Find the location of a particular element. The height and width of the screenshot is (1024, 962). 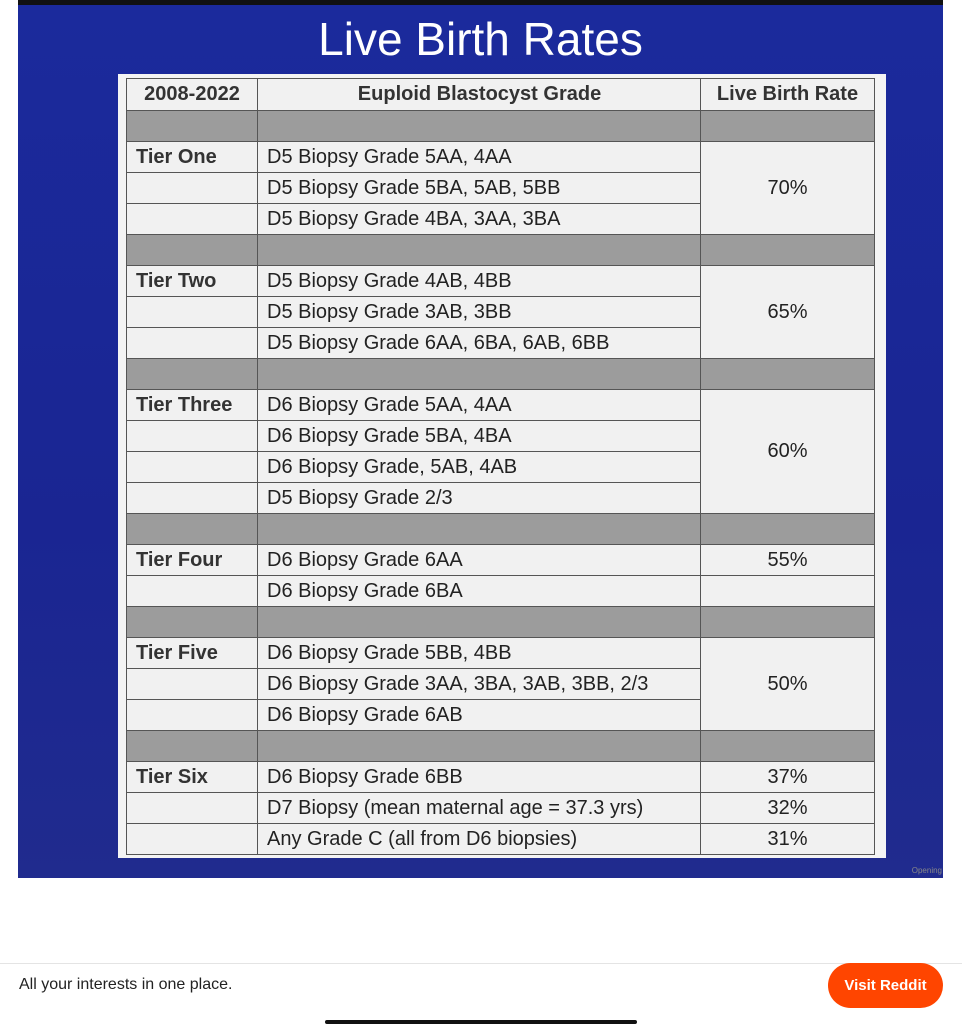

rate-cell: 37% is located at coordinates (787, 777).